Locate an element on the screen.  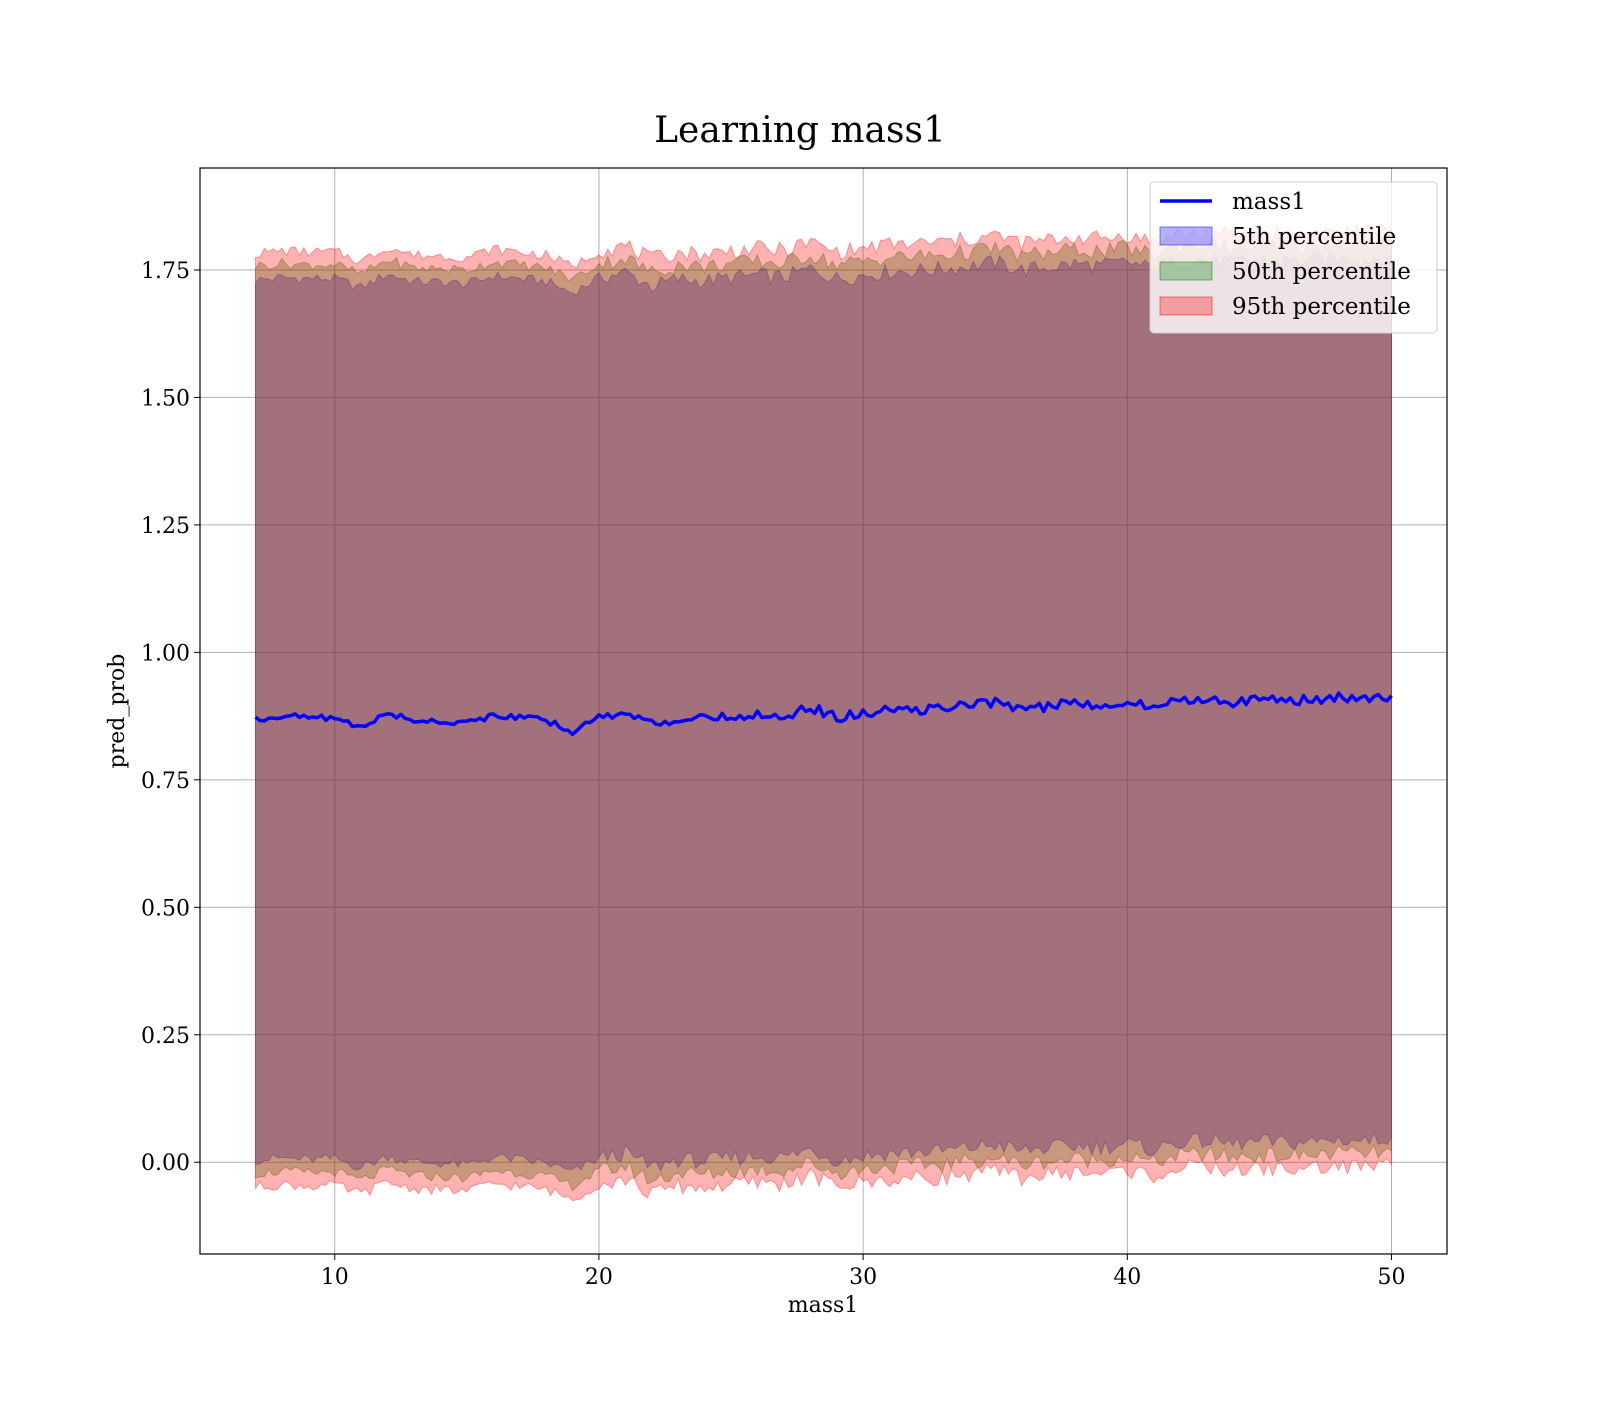
legend-label: 5th percentile is located at coordinates (1314, 237).